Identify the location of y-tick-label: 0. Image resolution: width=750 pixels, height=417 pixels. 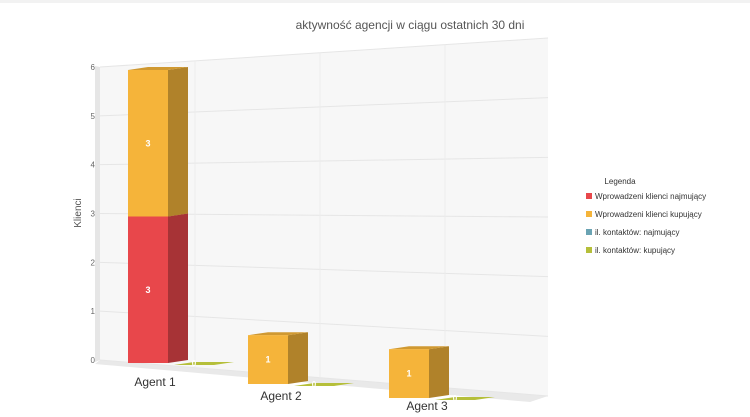
(93, 360).